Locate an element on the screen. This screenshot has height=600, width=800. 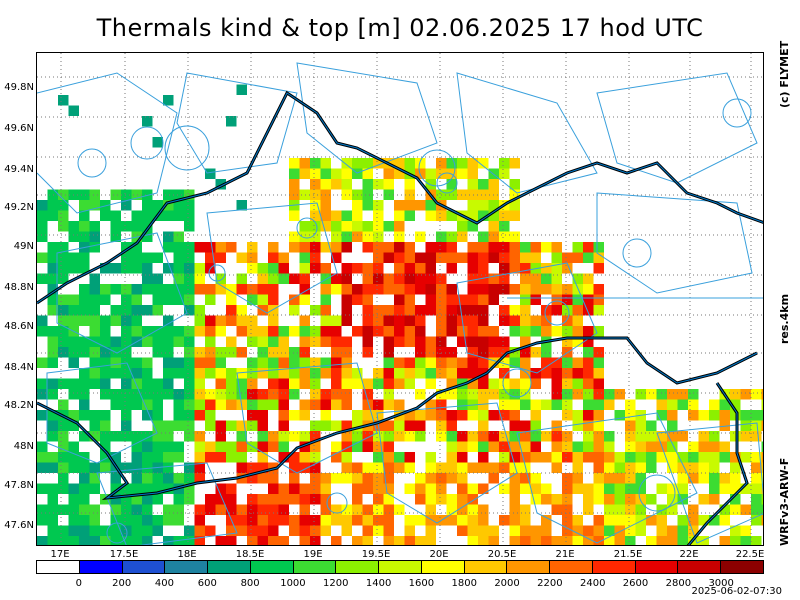
lat-label: 48.6N is located at coordinates (19, 326).